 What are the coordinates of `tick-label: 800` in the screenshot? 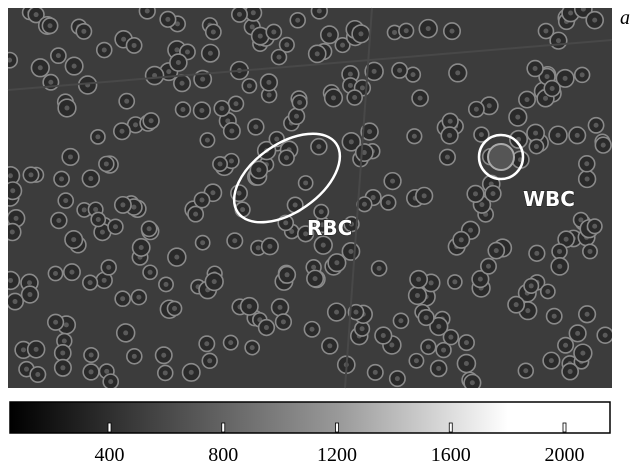 It's located at (223, 454).